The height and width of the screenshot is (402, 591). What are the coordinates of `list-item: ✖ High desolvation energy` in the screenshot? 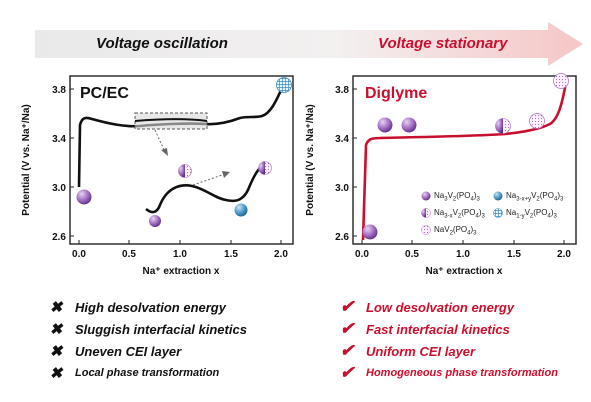 It's located at (147, 307).